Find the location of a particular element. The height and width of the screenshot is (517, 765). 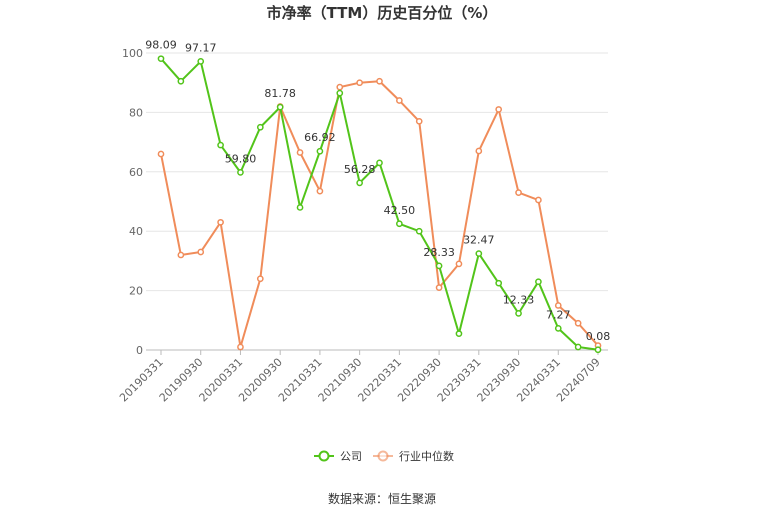

legend-item-0: 公司 is located at coordinates (338, 456).